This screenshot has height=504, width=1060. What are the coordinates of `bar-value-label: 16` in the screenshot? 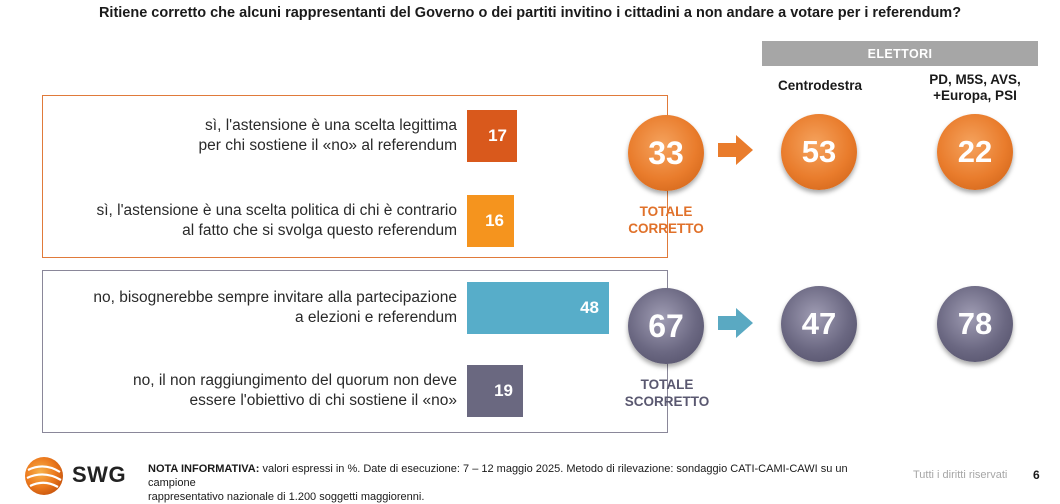 It's located at (494, 220).